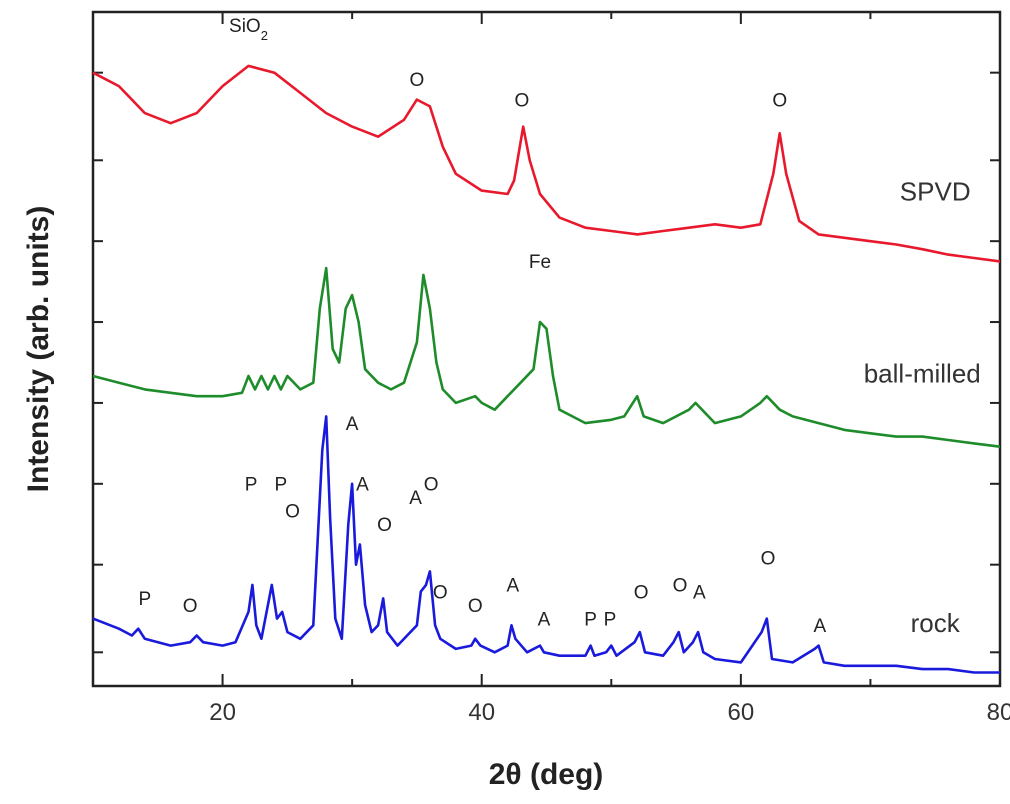  Describe the element at coordinates (741, 712) in the screenshot. I see `x-tick-label: 60` at that location.